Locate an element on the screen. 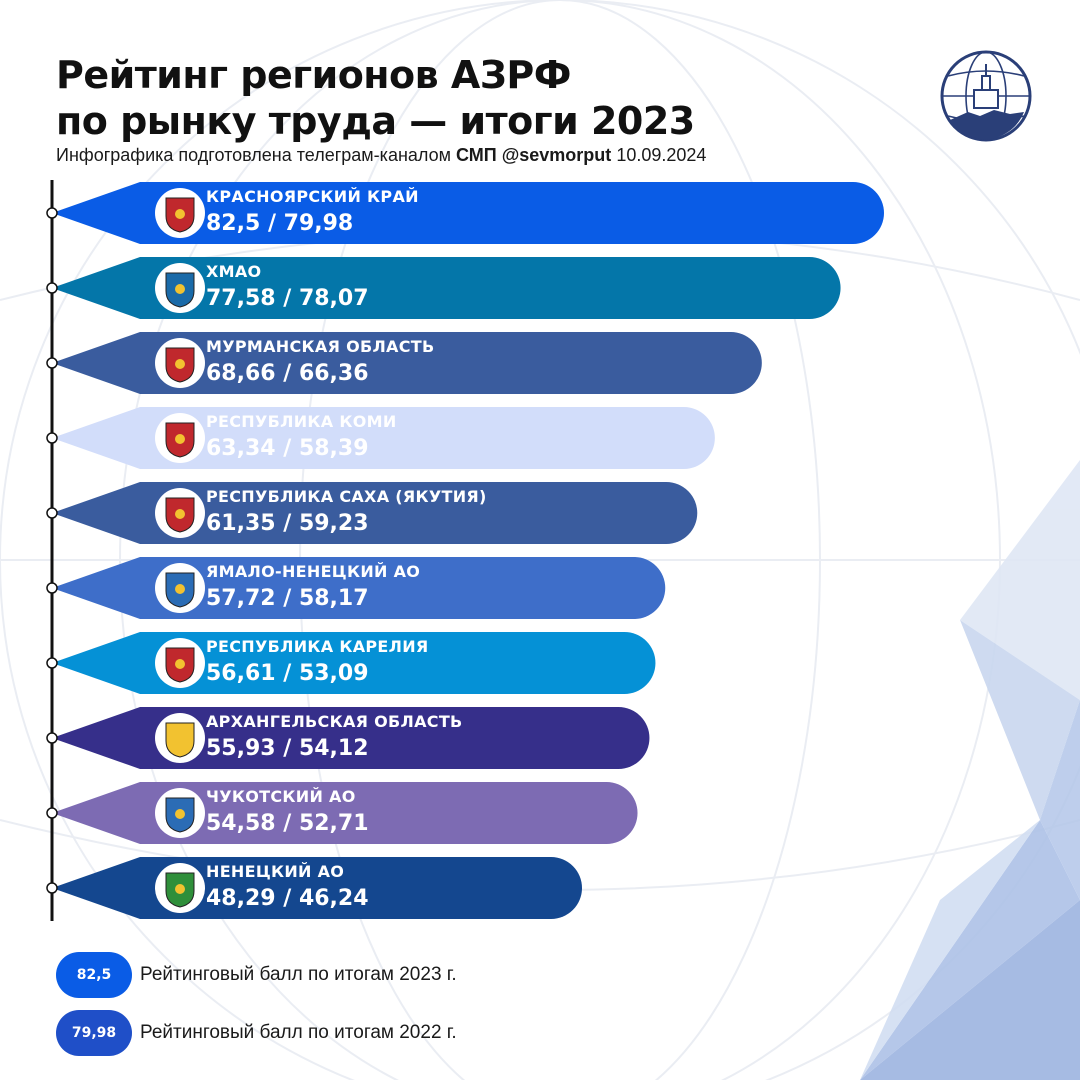  krasnoyarsk-krai-emblem-icon is located at coordinates (180, 213).